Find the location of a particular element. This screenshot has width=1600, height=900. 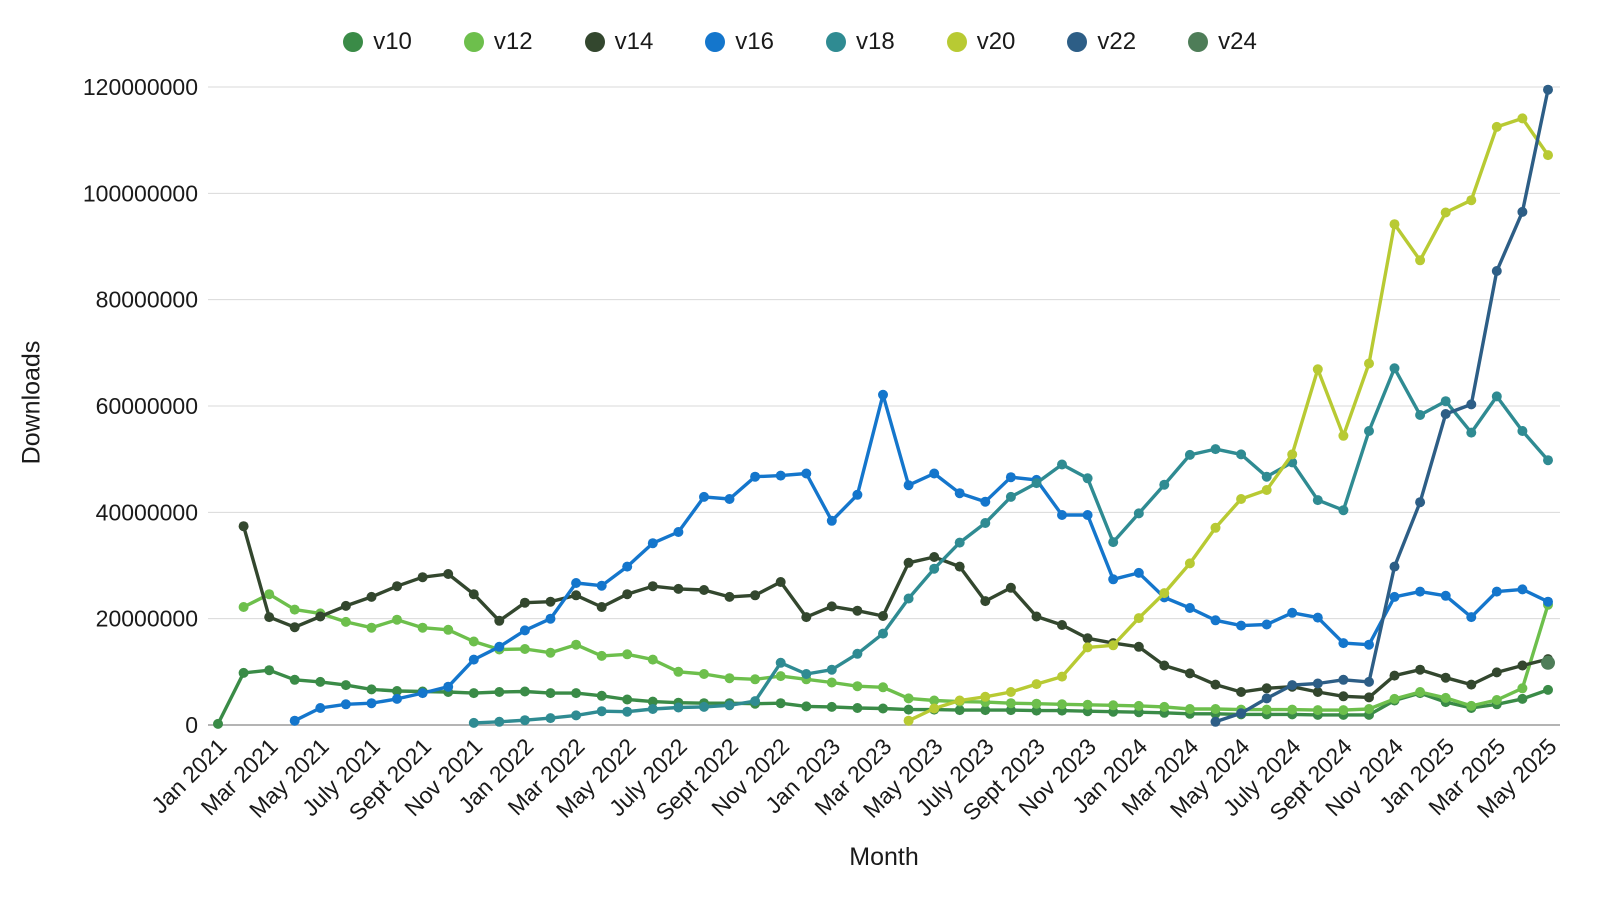

legend-label: v10 is located at coordinates (392, 41).